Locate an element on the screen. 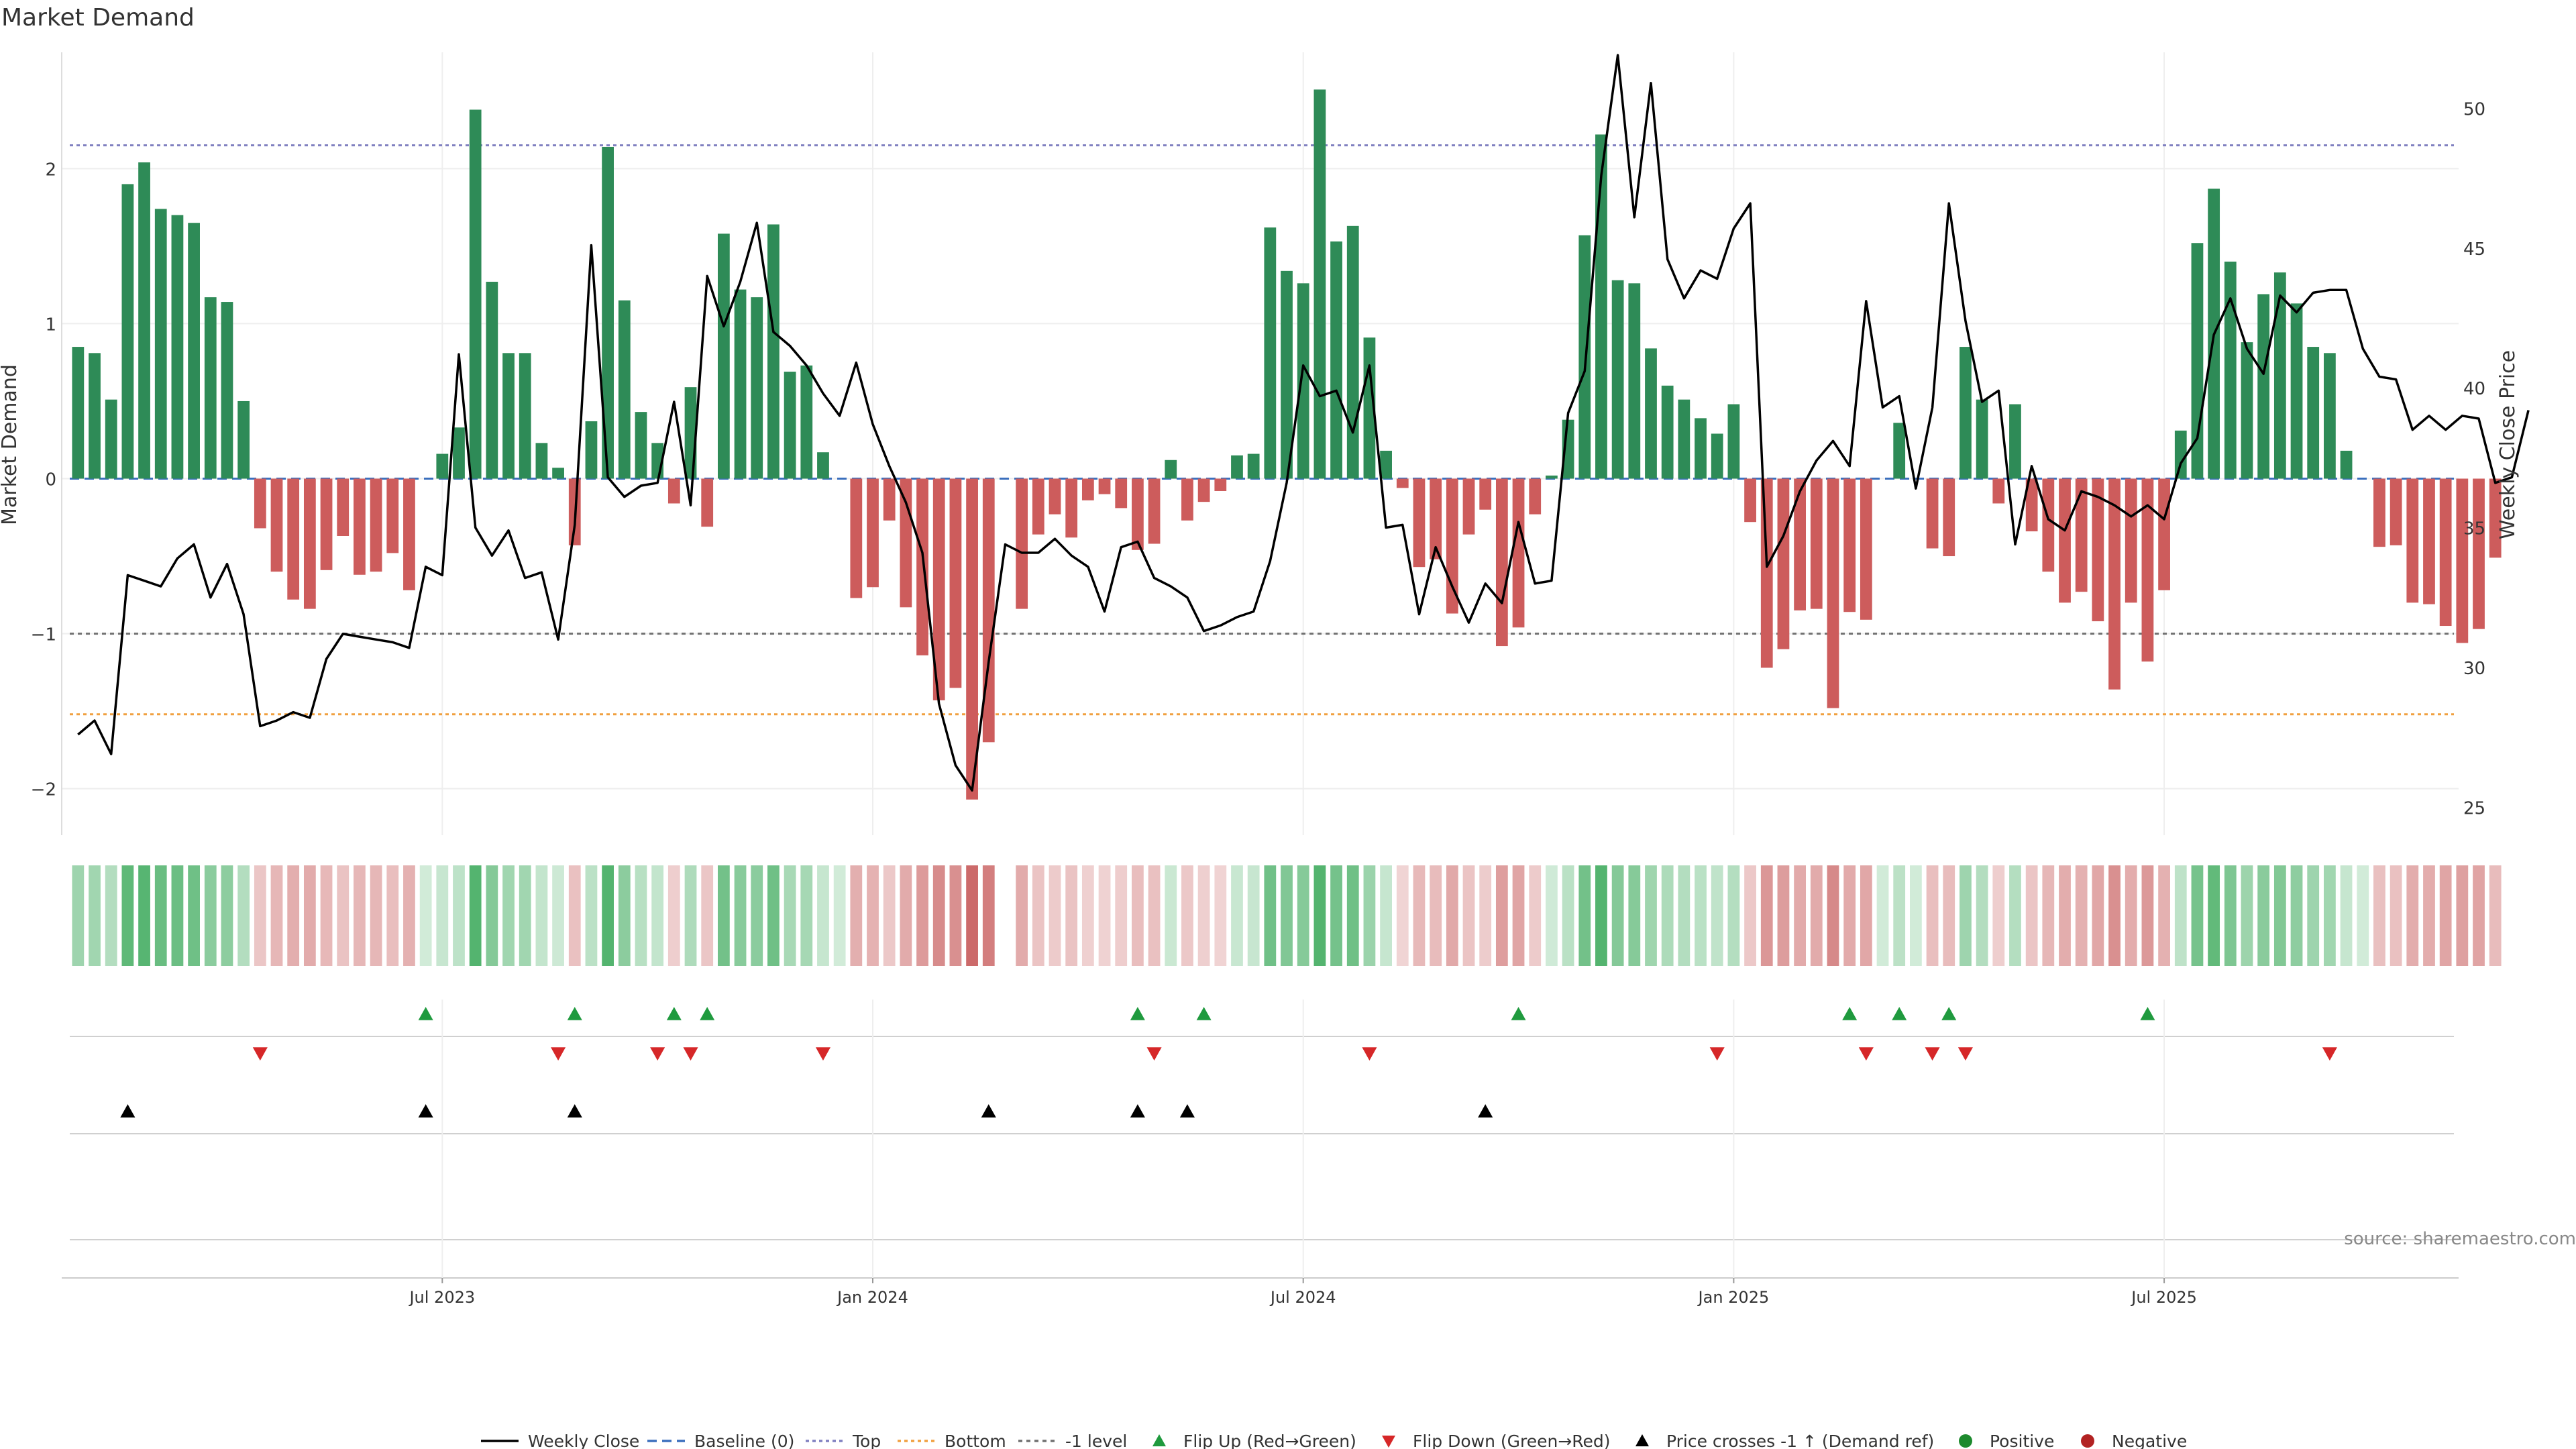  x-tick-label: Jan 2025 is located at coordinates (1733, 1297).